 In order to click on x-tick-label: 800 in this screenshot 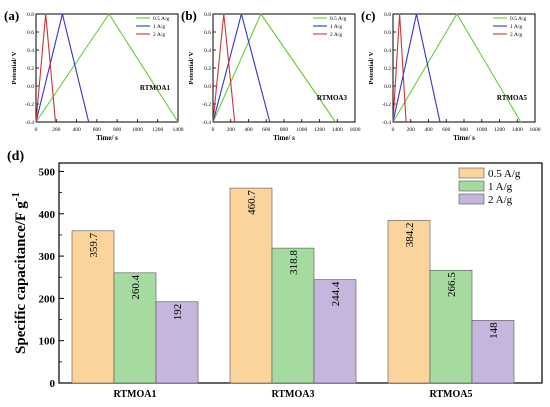, I will do `click(284, 130)`.